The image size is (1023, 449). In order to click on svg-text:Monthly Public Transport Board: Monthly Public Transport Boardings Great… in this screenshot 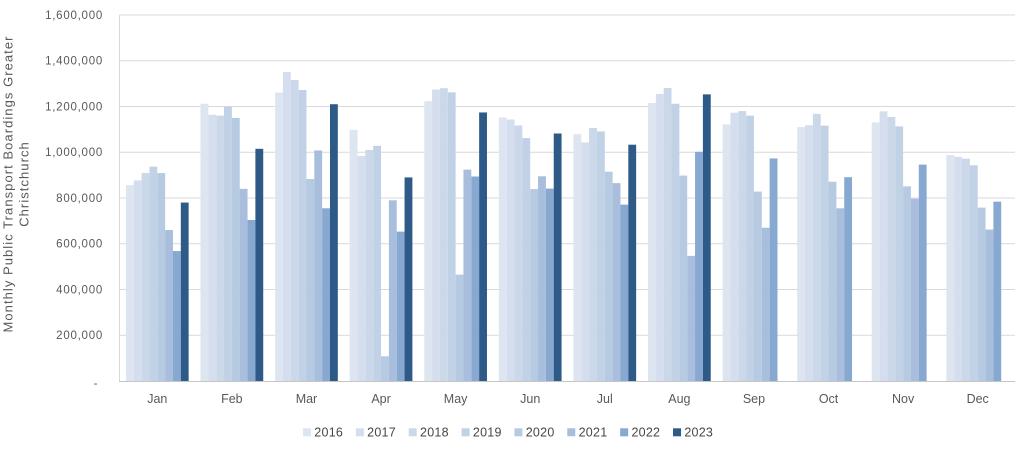, I will do `click(8, 184)`.